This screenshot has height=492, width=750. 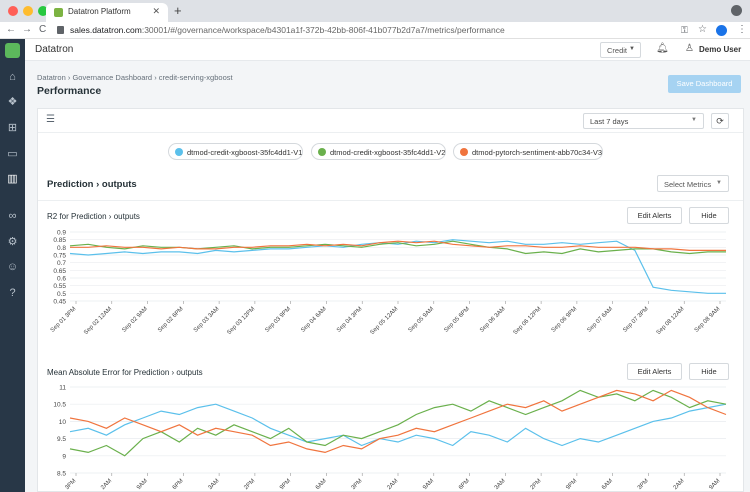 I want to click on x-tick-label: Sep 04 6AM, so click(x=314, y=320).